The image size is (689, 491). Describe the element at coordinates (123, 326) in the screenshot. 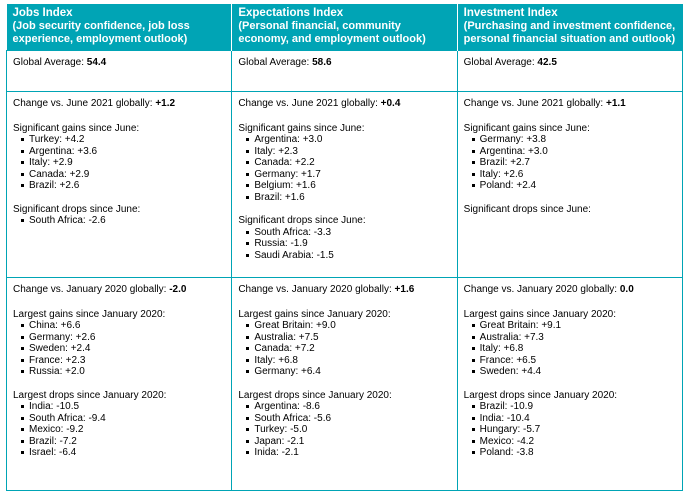

I see `list-item: China: +6.6` at that location.